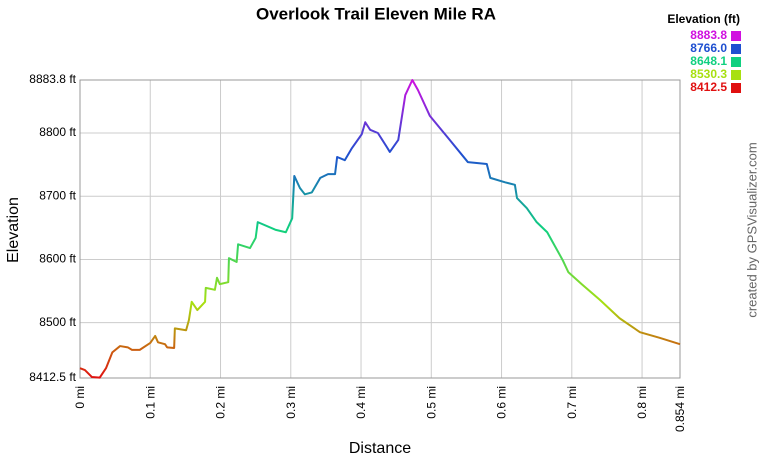  I want to click on x-tick-label: 0.4 mi, so click(361, 402).